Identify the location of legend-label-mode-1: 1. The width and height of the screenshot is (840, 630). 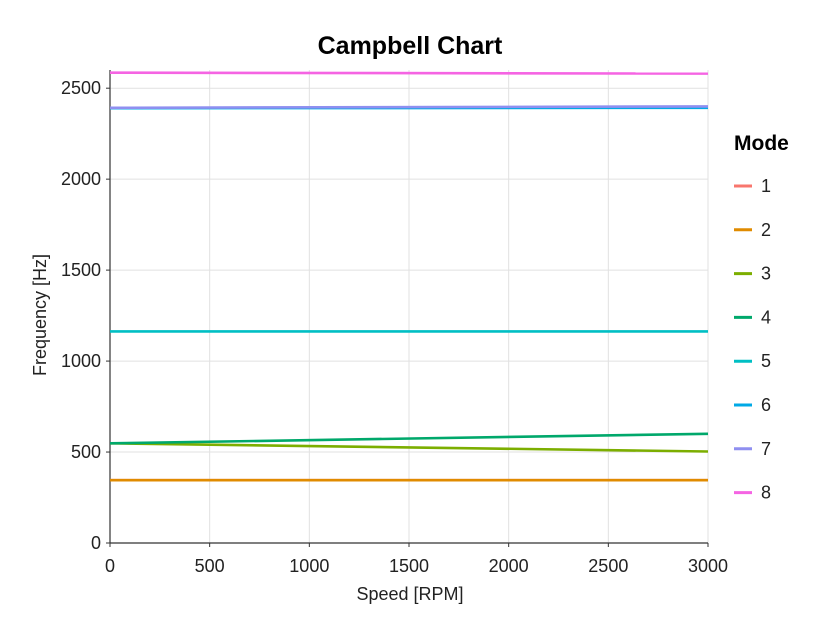
(766, 186).